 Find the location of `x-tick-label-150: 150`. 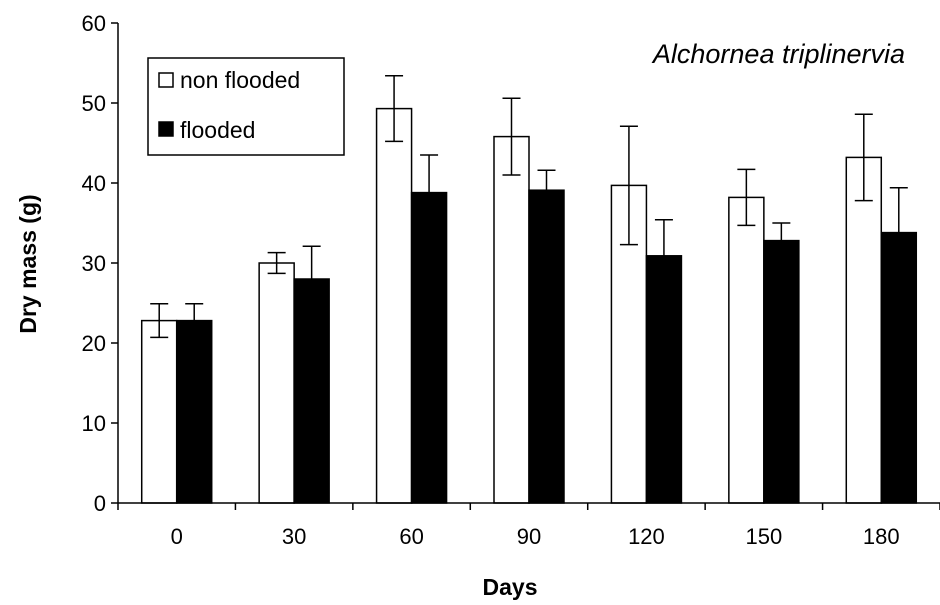

x-tick-label-150: 150 is located at coordinates (763, 536).